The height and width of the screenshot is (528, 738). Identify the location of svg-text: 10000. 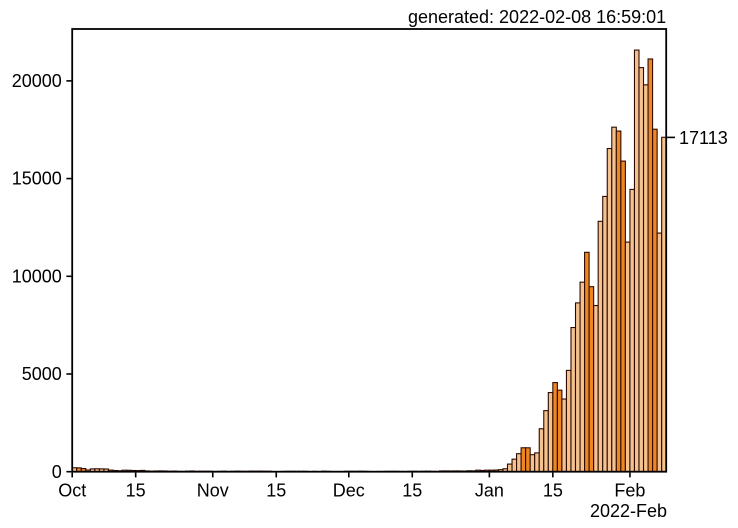
(37, 276).